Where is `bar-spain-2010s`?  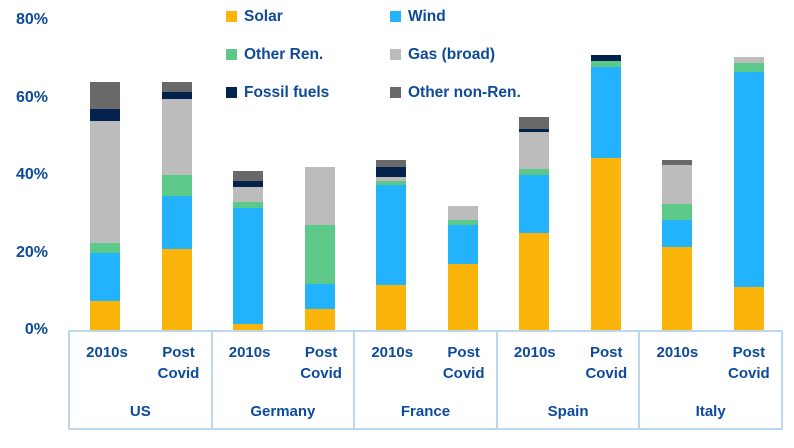 bar-spain-2010s is located at coordinates (534, 223).